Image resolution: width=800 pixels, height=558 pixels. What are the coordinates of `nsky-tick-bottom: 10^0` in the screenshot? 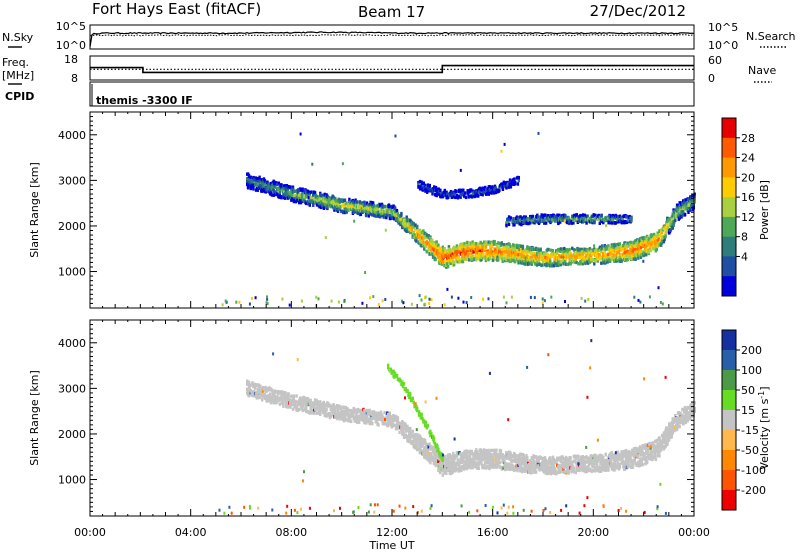 It's located at (71, 45).